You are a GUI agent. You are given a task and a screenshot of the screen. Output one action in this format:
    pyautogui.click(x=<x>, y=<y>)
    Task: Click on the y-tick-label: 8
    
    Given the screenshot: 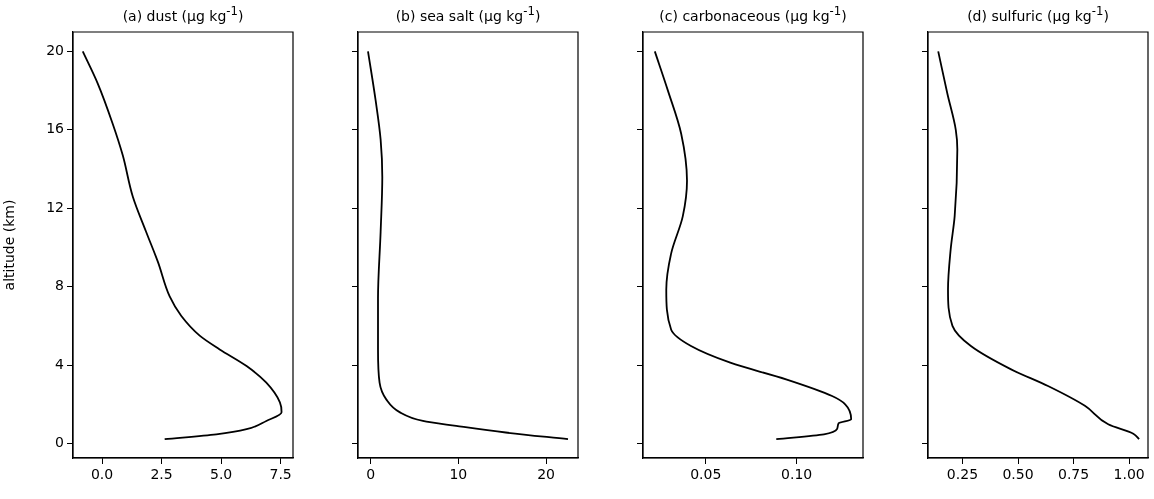 What is the action you would take?
    pyautogui.click(x=59, y=285)
    